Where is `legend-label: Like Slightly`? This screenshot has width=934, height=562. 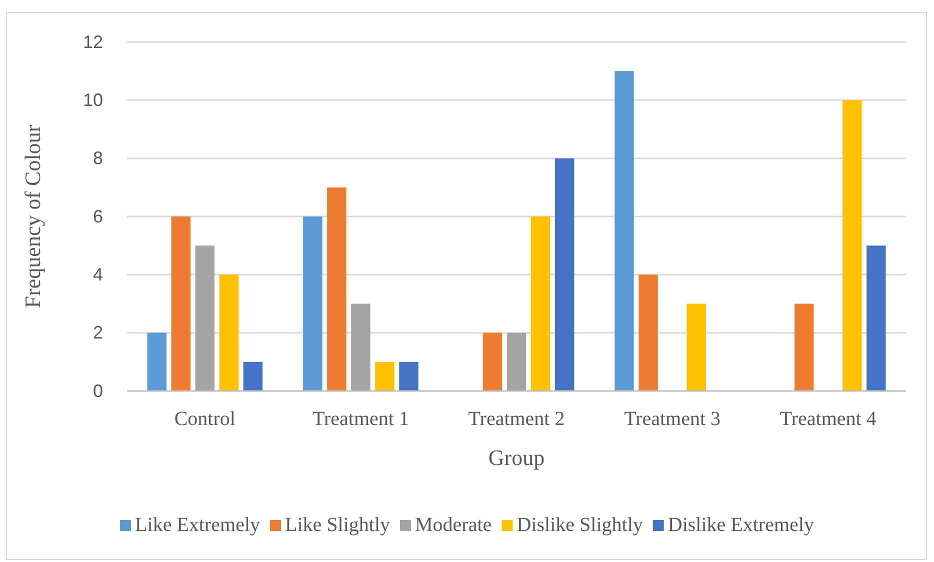 legend-label: Like Slightly is located at coordinates (337, 525).